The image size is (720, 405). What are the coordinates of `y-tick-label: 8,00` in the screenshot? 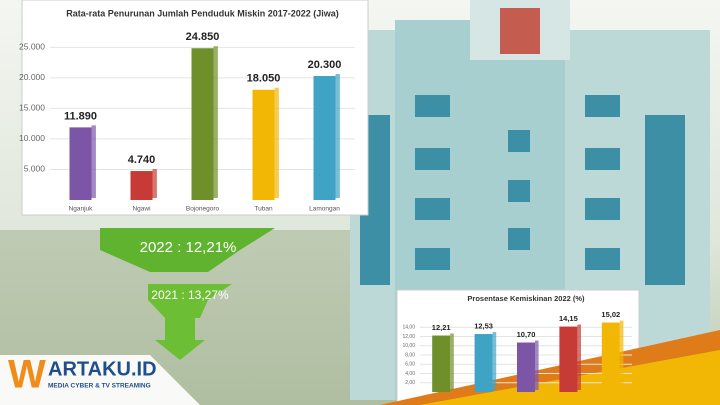 It's located at (410, 355).